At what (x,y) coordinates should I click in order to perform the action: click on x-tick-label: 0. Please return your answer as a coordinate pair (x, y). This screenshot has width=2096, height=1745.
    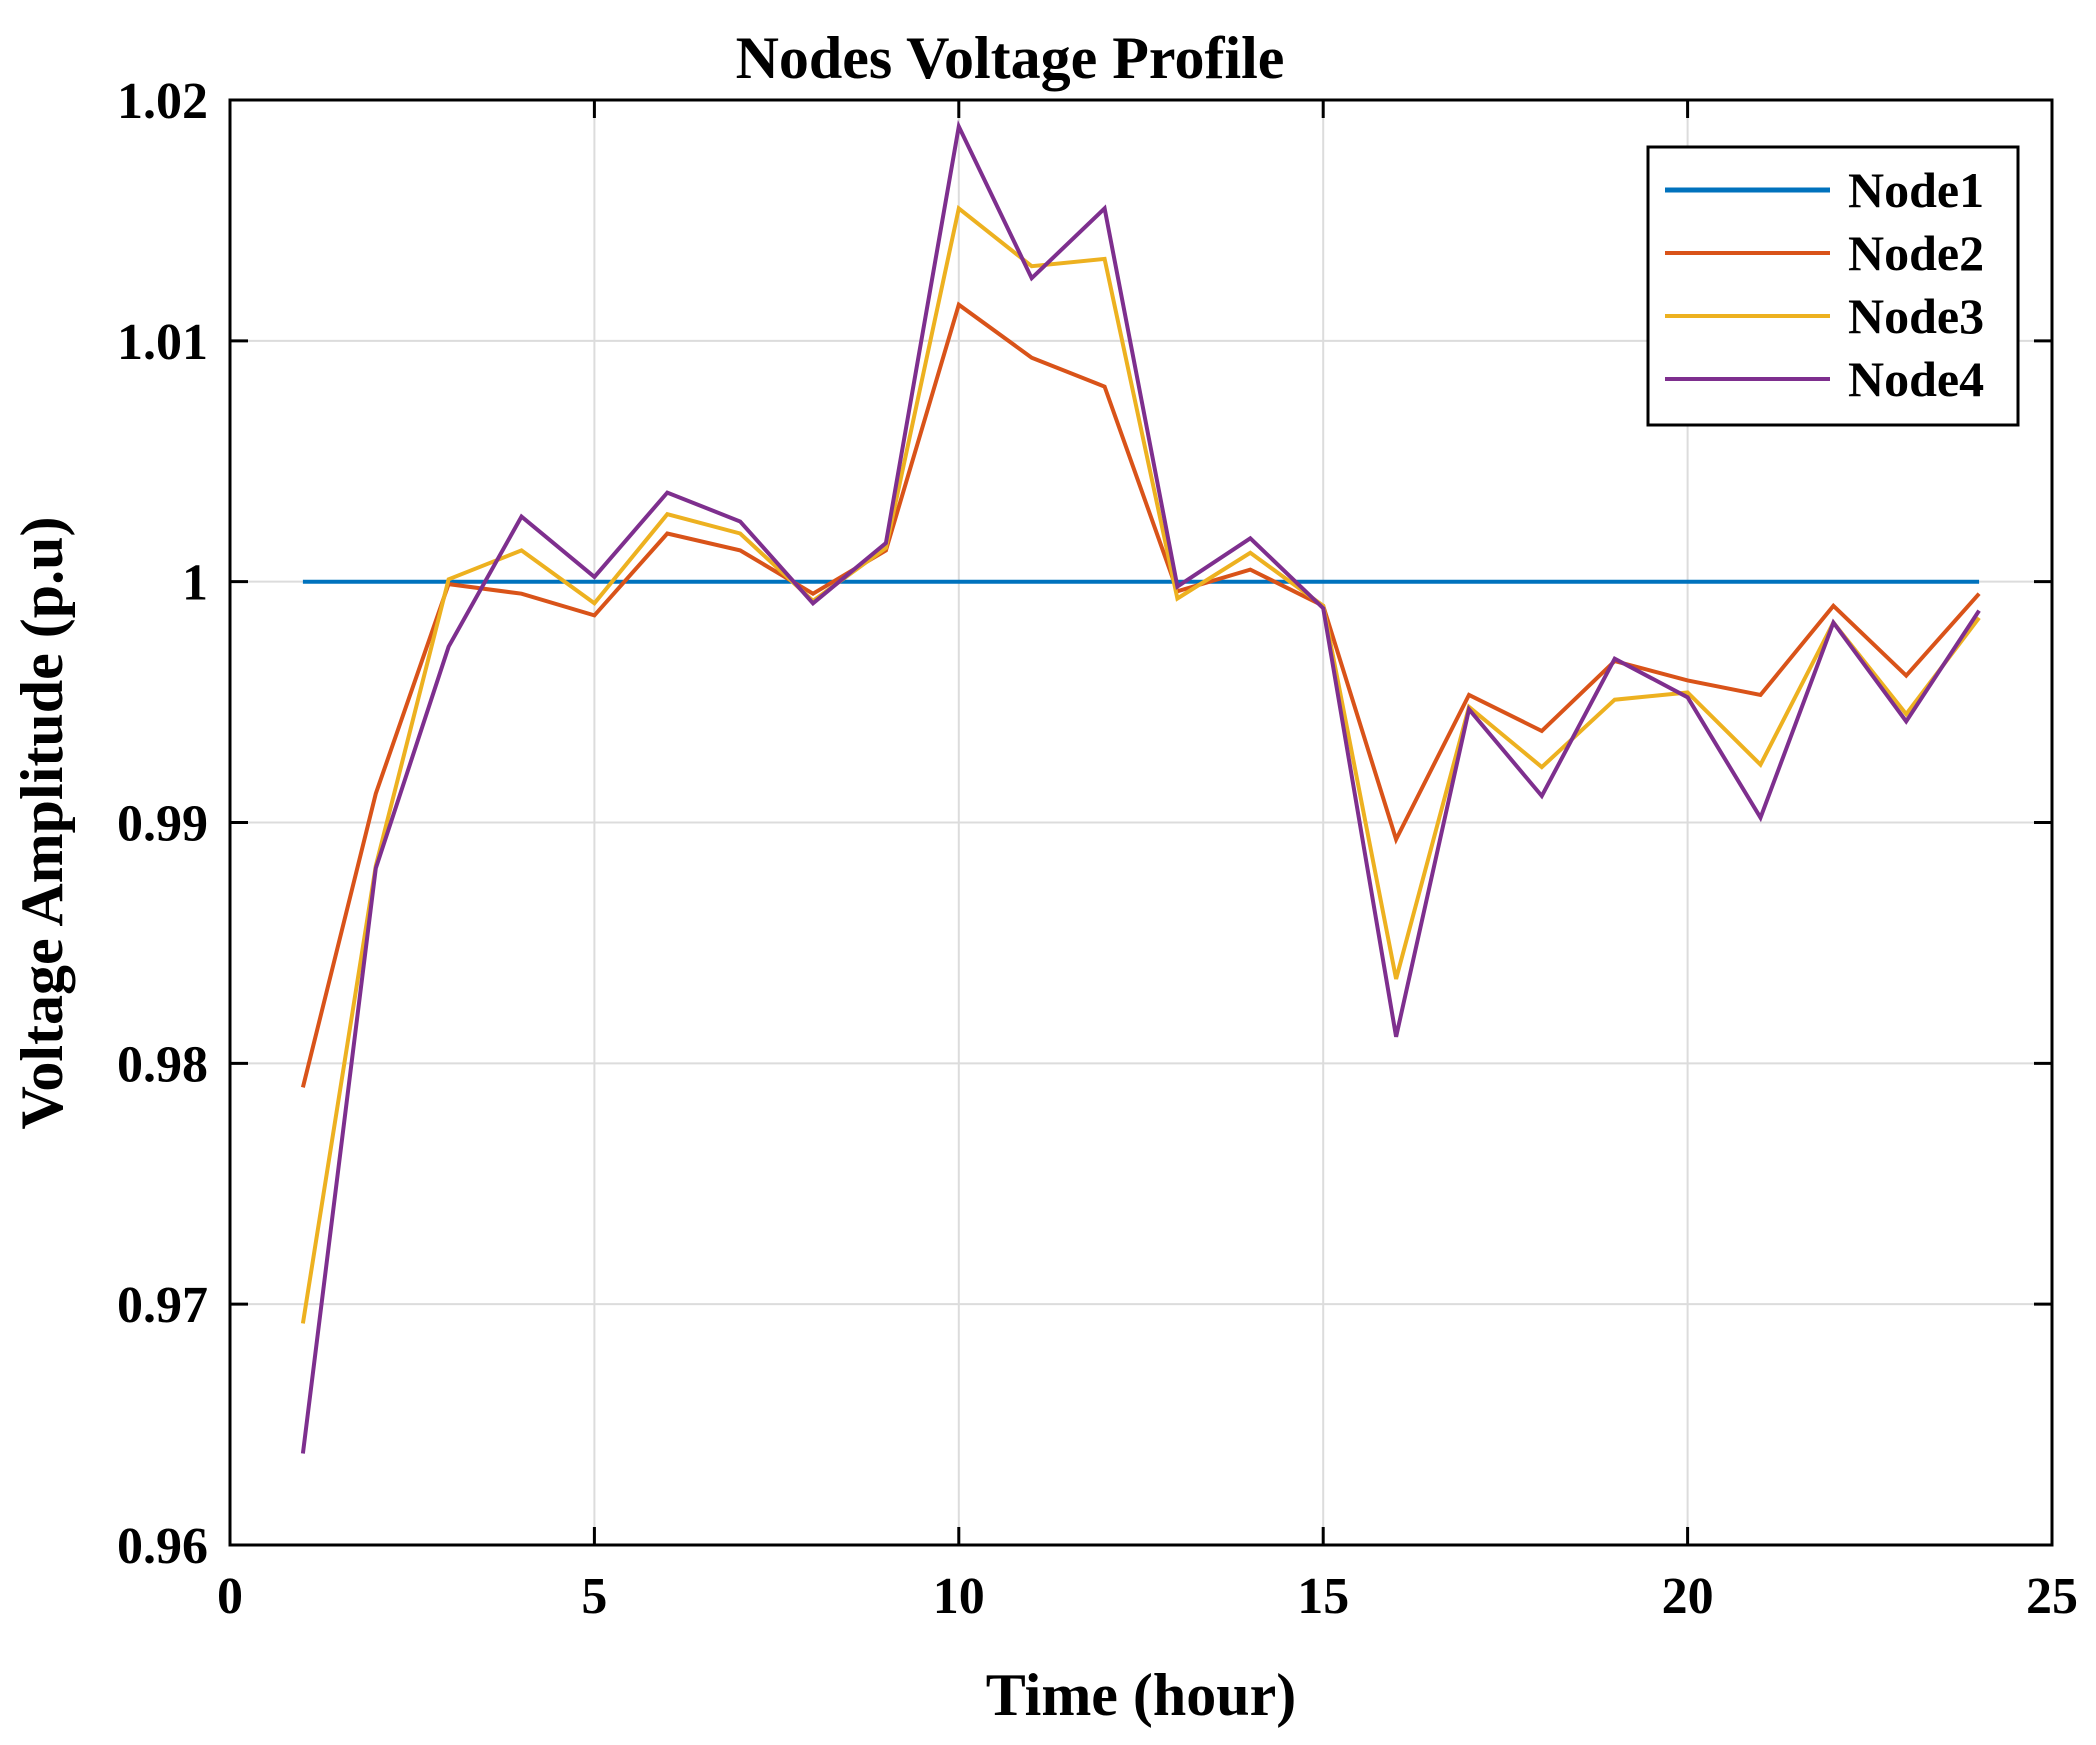
    Looking at the image, I should click on (230, 1596).